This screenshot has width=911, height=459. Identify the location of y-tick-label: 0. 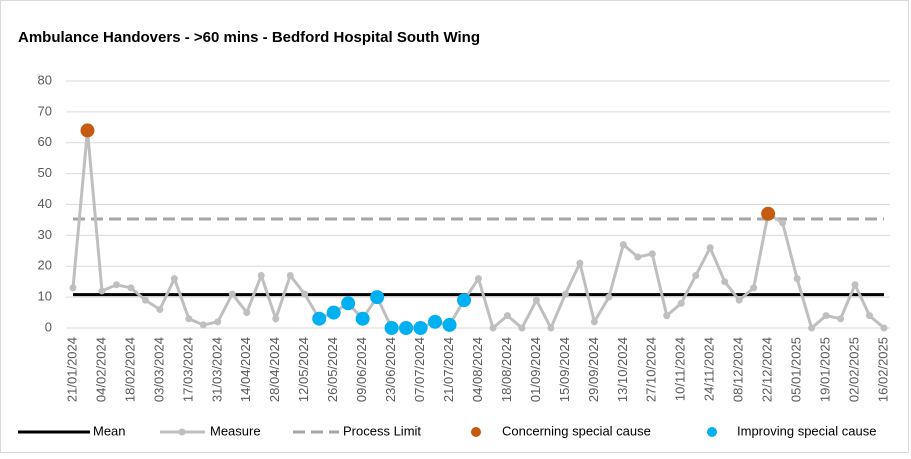
(48, 326).